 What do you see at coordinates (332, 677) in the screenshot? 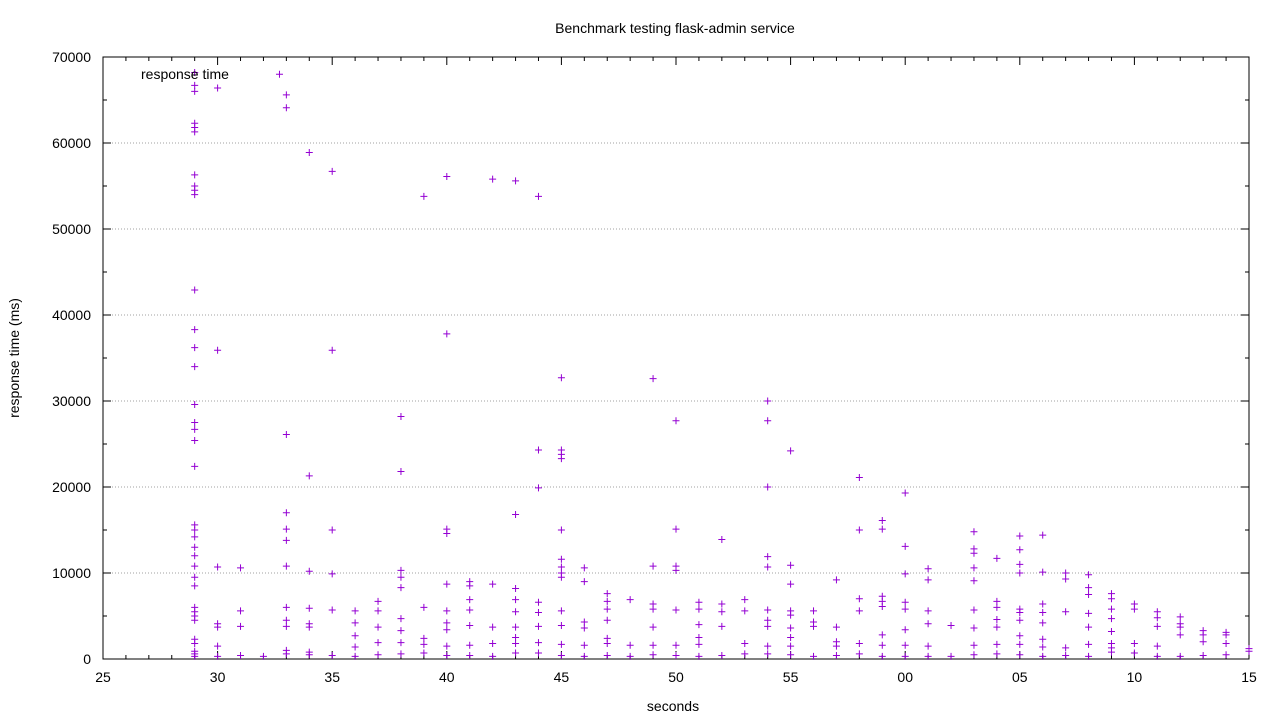
I see `x-tick-label: 35` at bounding box center [332, 677].